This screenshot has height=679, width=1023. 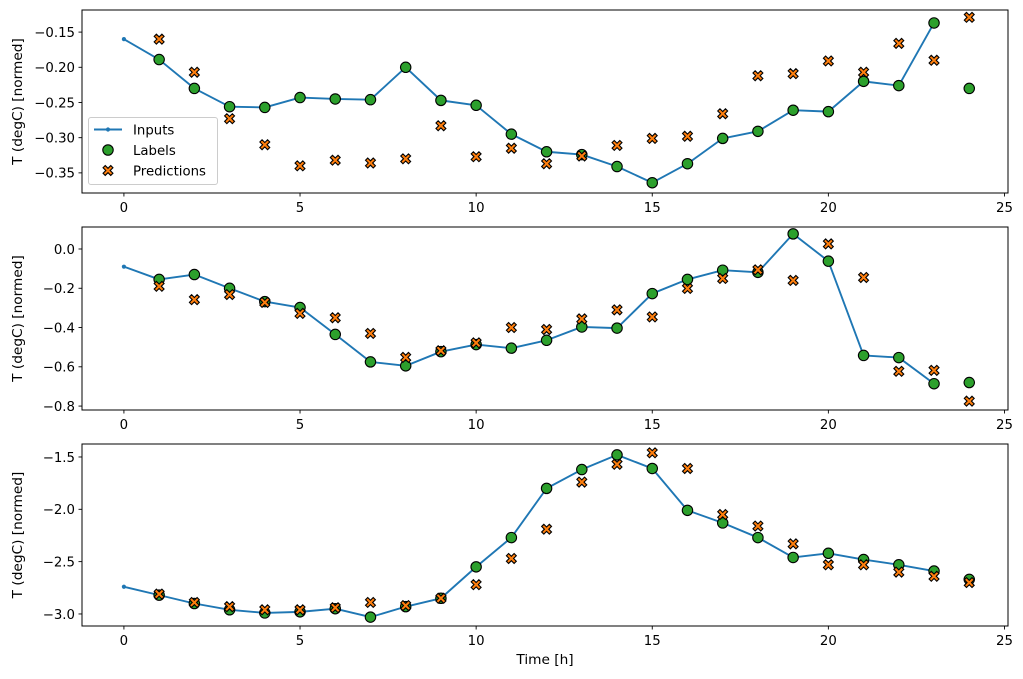 I want to click on legend-entry-label: Inputs, so click(x=153, y=130).